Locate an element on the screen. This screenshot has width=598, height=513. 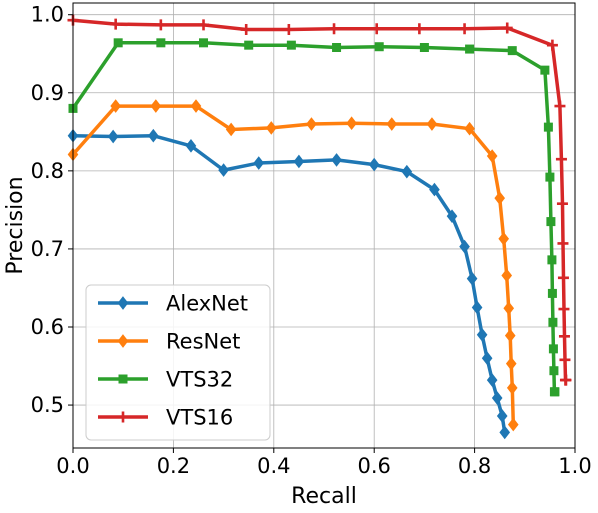
legend-item-vts16: VTS16 is located at coordinates (165, 418).